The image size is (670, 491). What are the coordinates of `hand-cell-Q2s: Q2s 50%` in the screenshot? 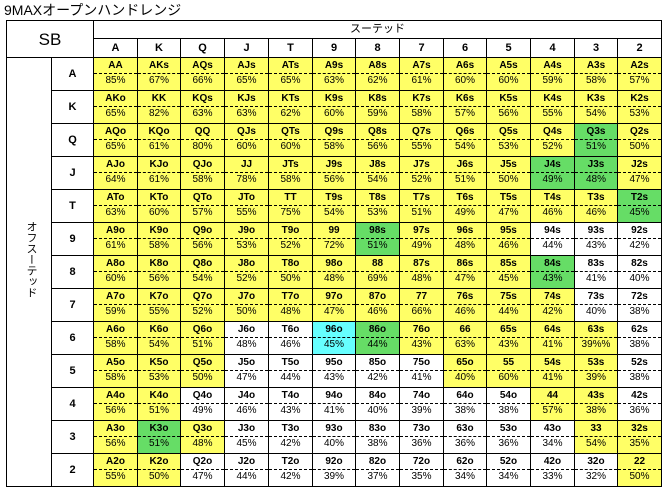 It's located at (640, 140).